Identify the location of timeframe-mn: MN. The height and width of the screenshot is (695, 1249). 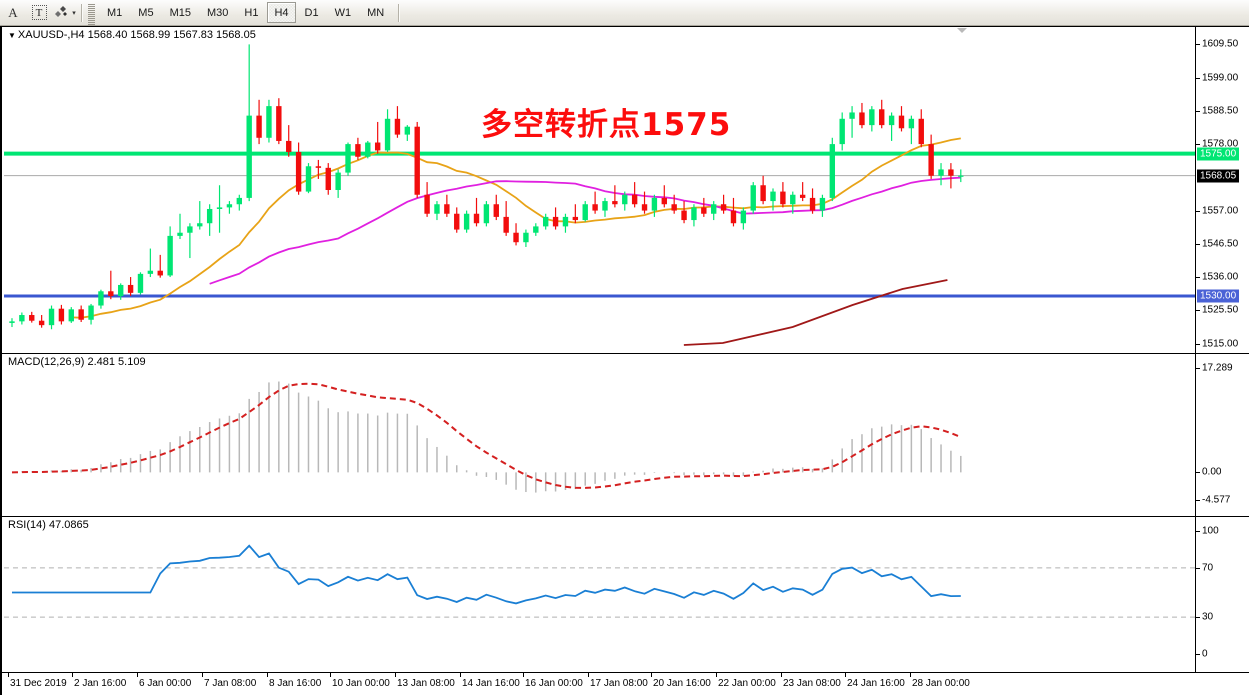
(376, 12).